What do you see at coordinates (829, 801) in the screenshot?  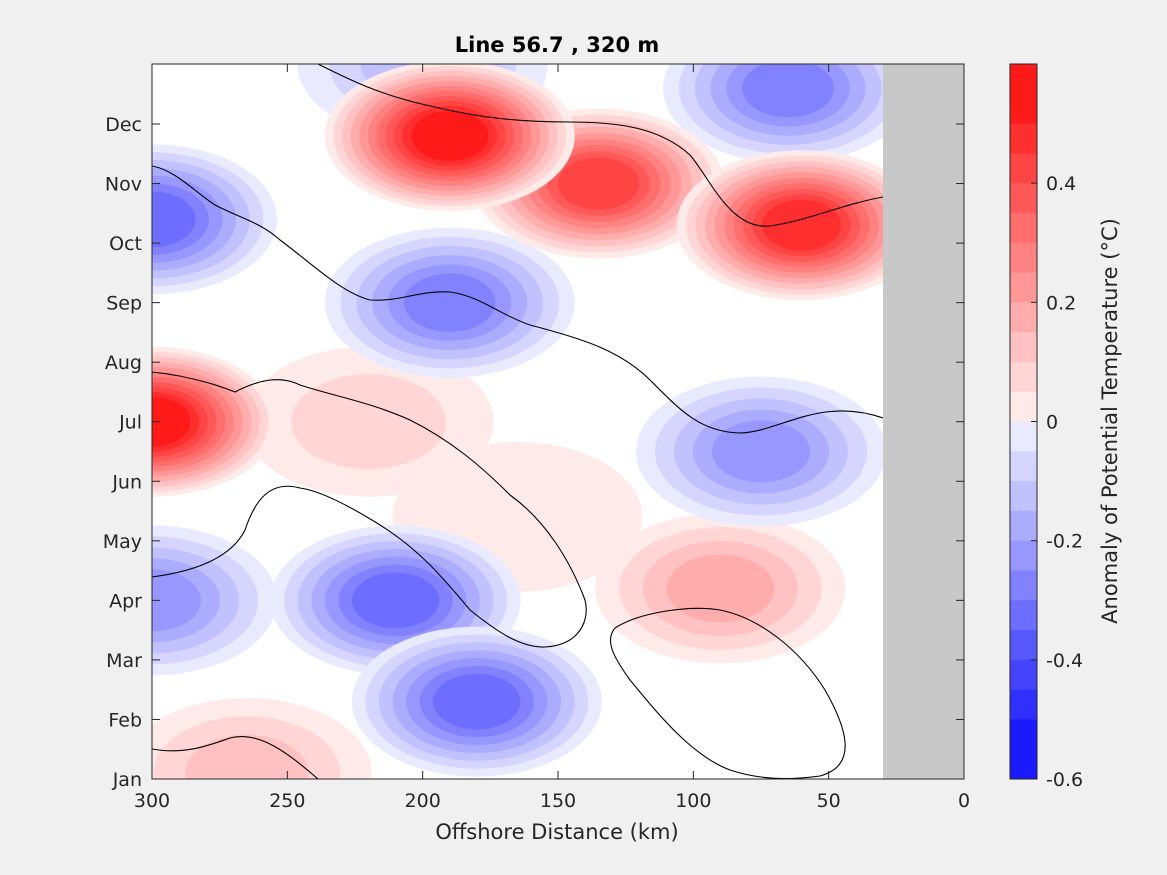 I see `x-tick-label: 50` at bounding box center [829, 801].